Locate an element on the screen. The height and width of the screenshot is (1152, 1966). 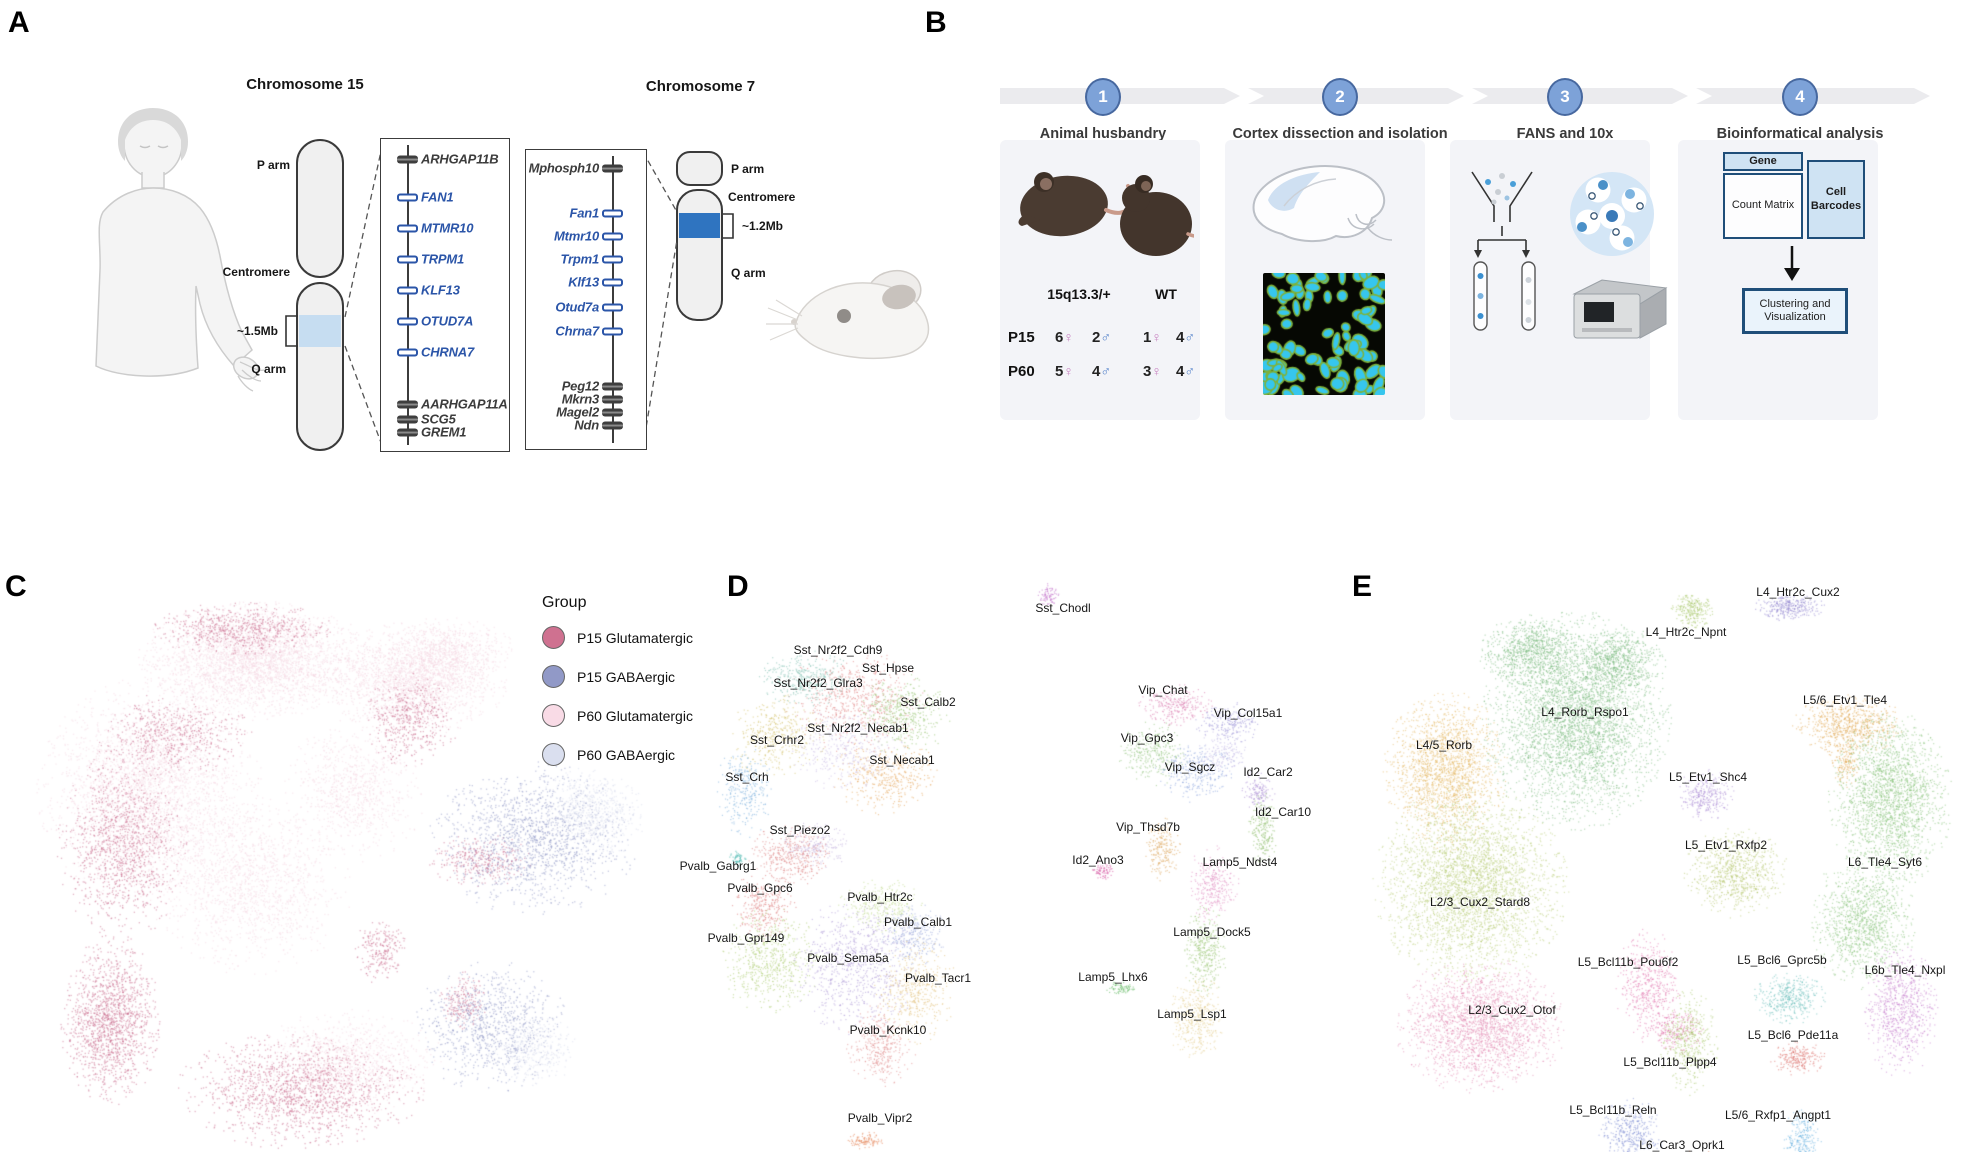
cluster-label: Pvalb_Gabrg1 is located at coordinates (718, 866).